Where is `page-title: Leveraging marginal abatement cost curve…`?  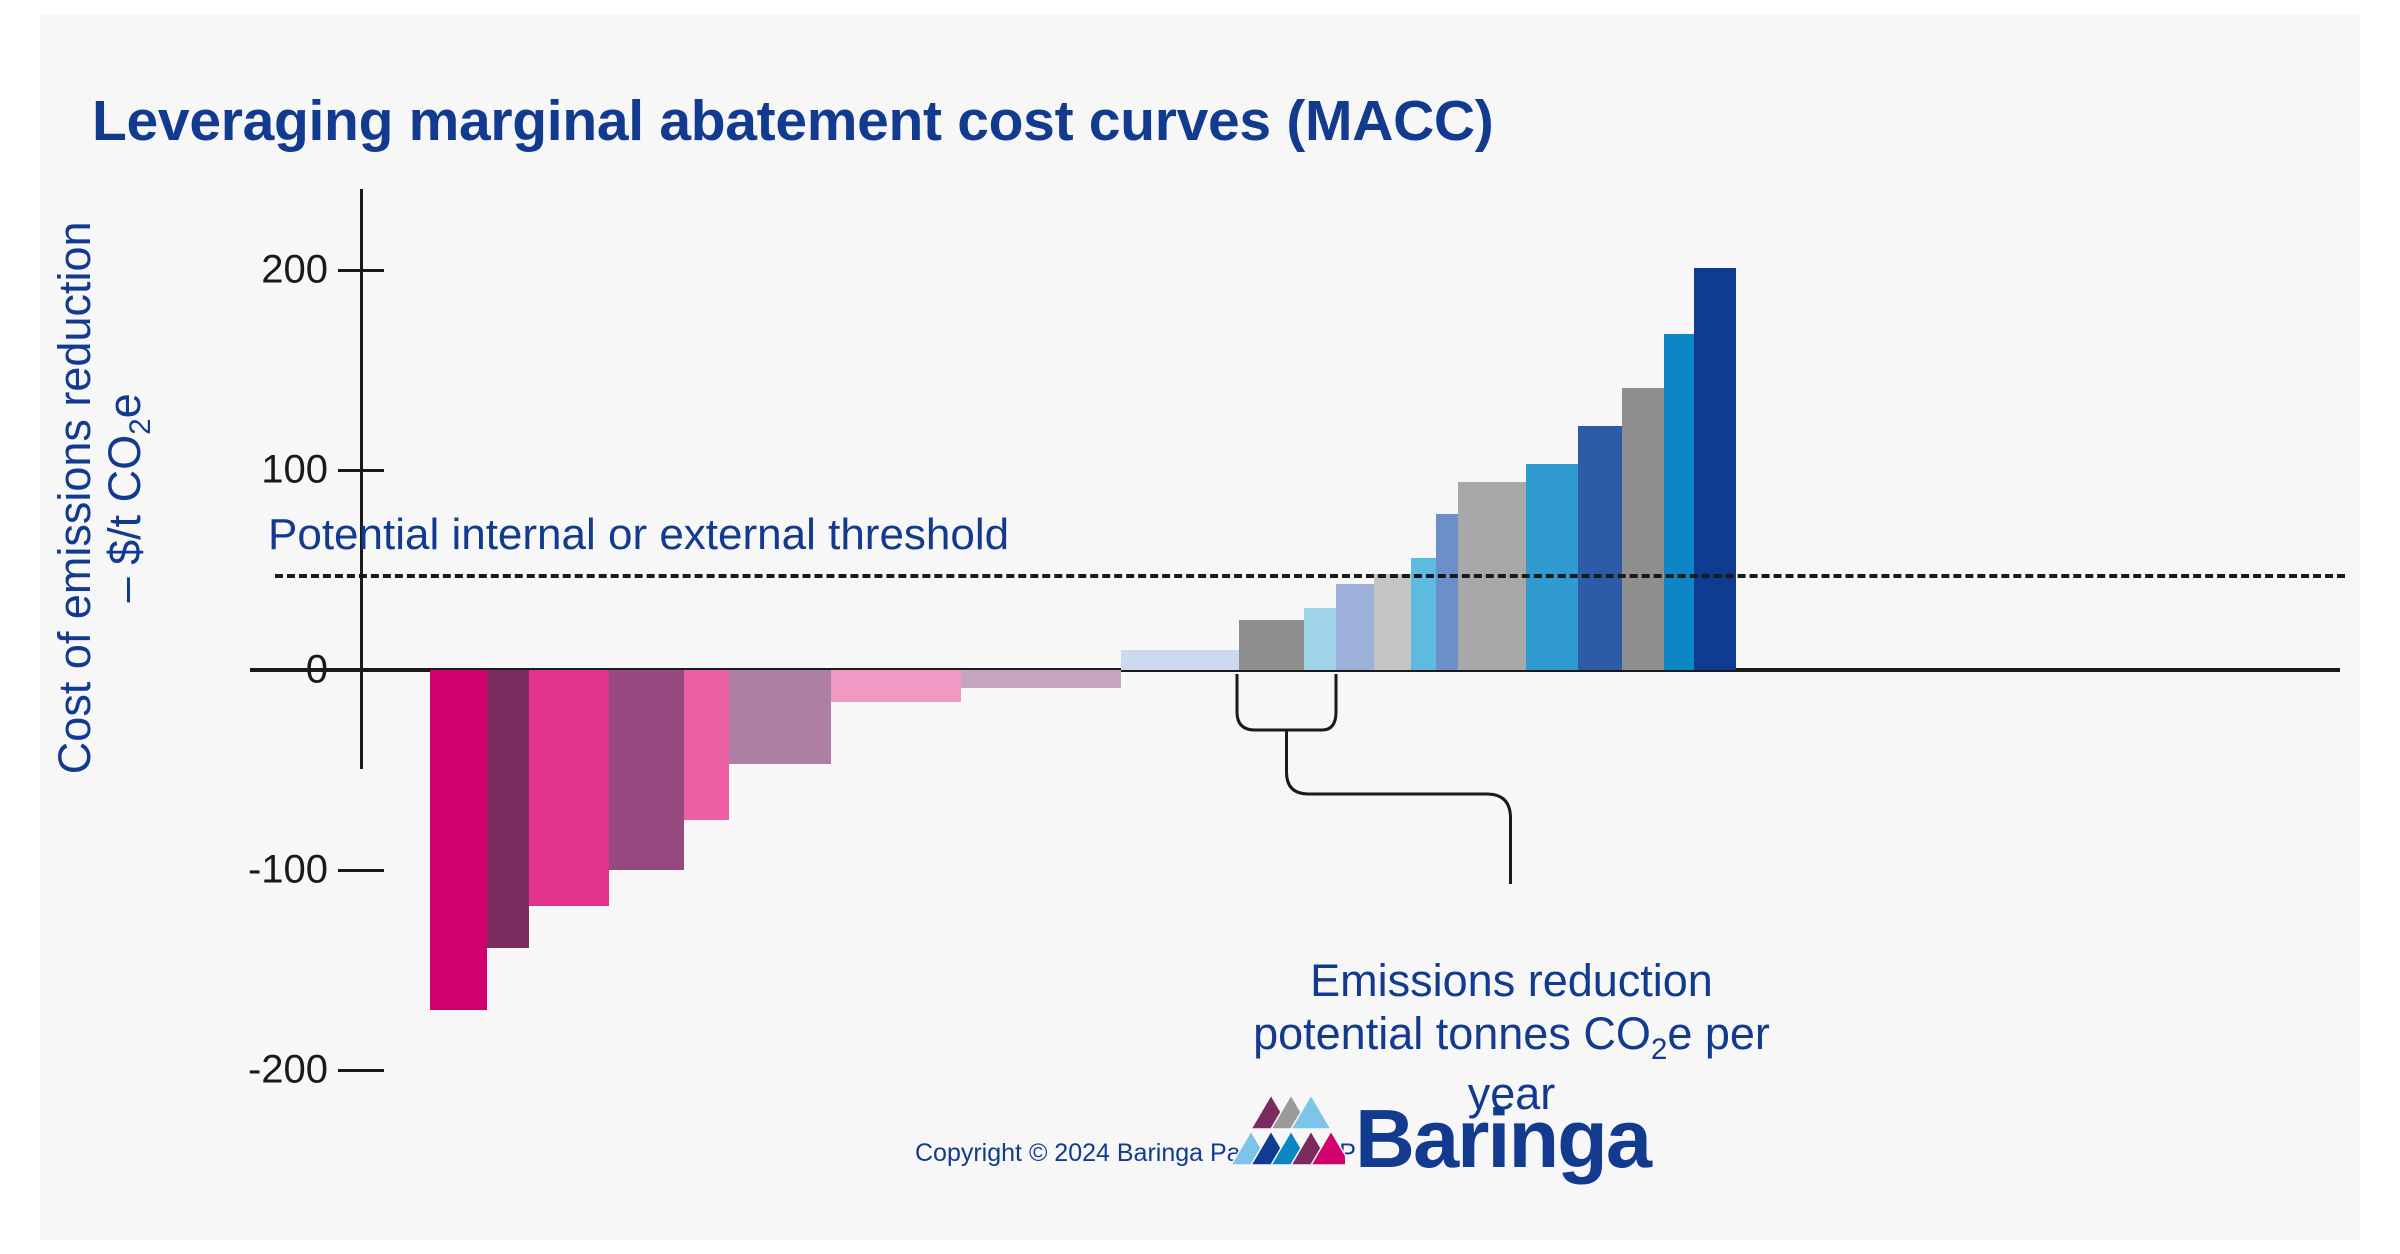
page-title: Leveraging marginal abatement cost curve… is located at coordinates (793, 121).